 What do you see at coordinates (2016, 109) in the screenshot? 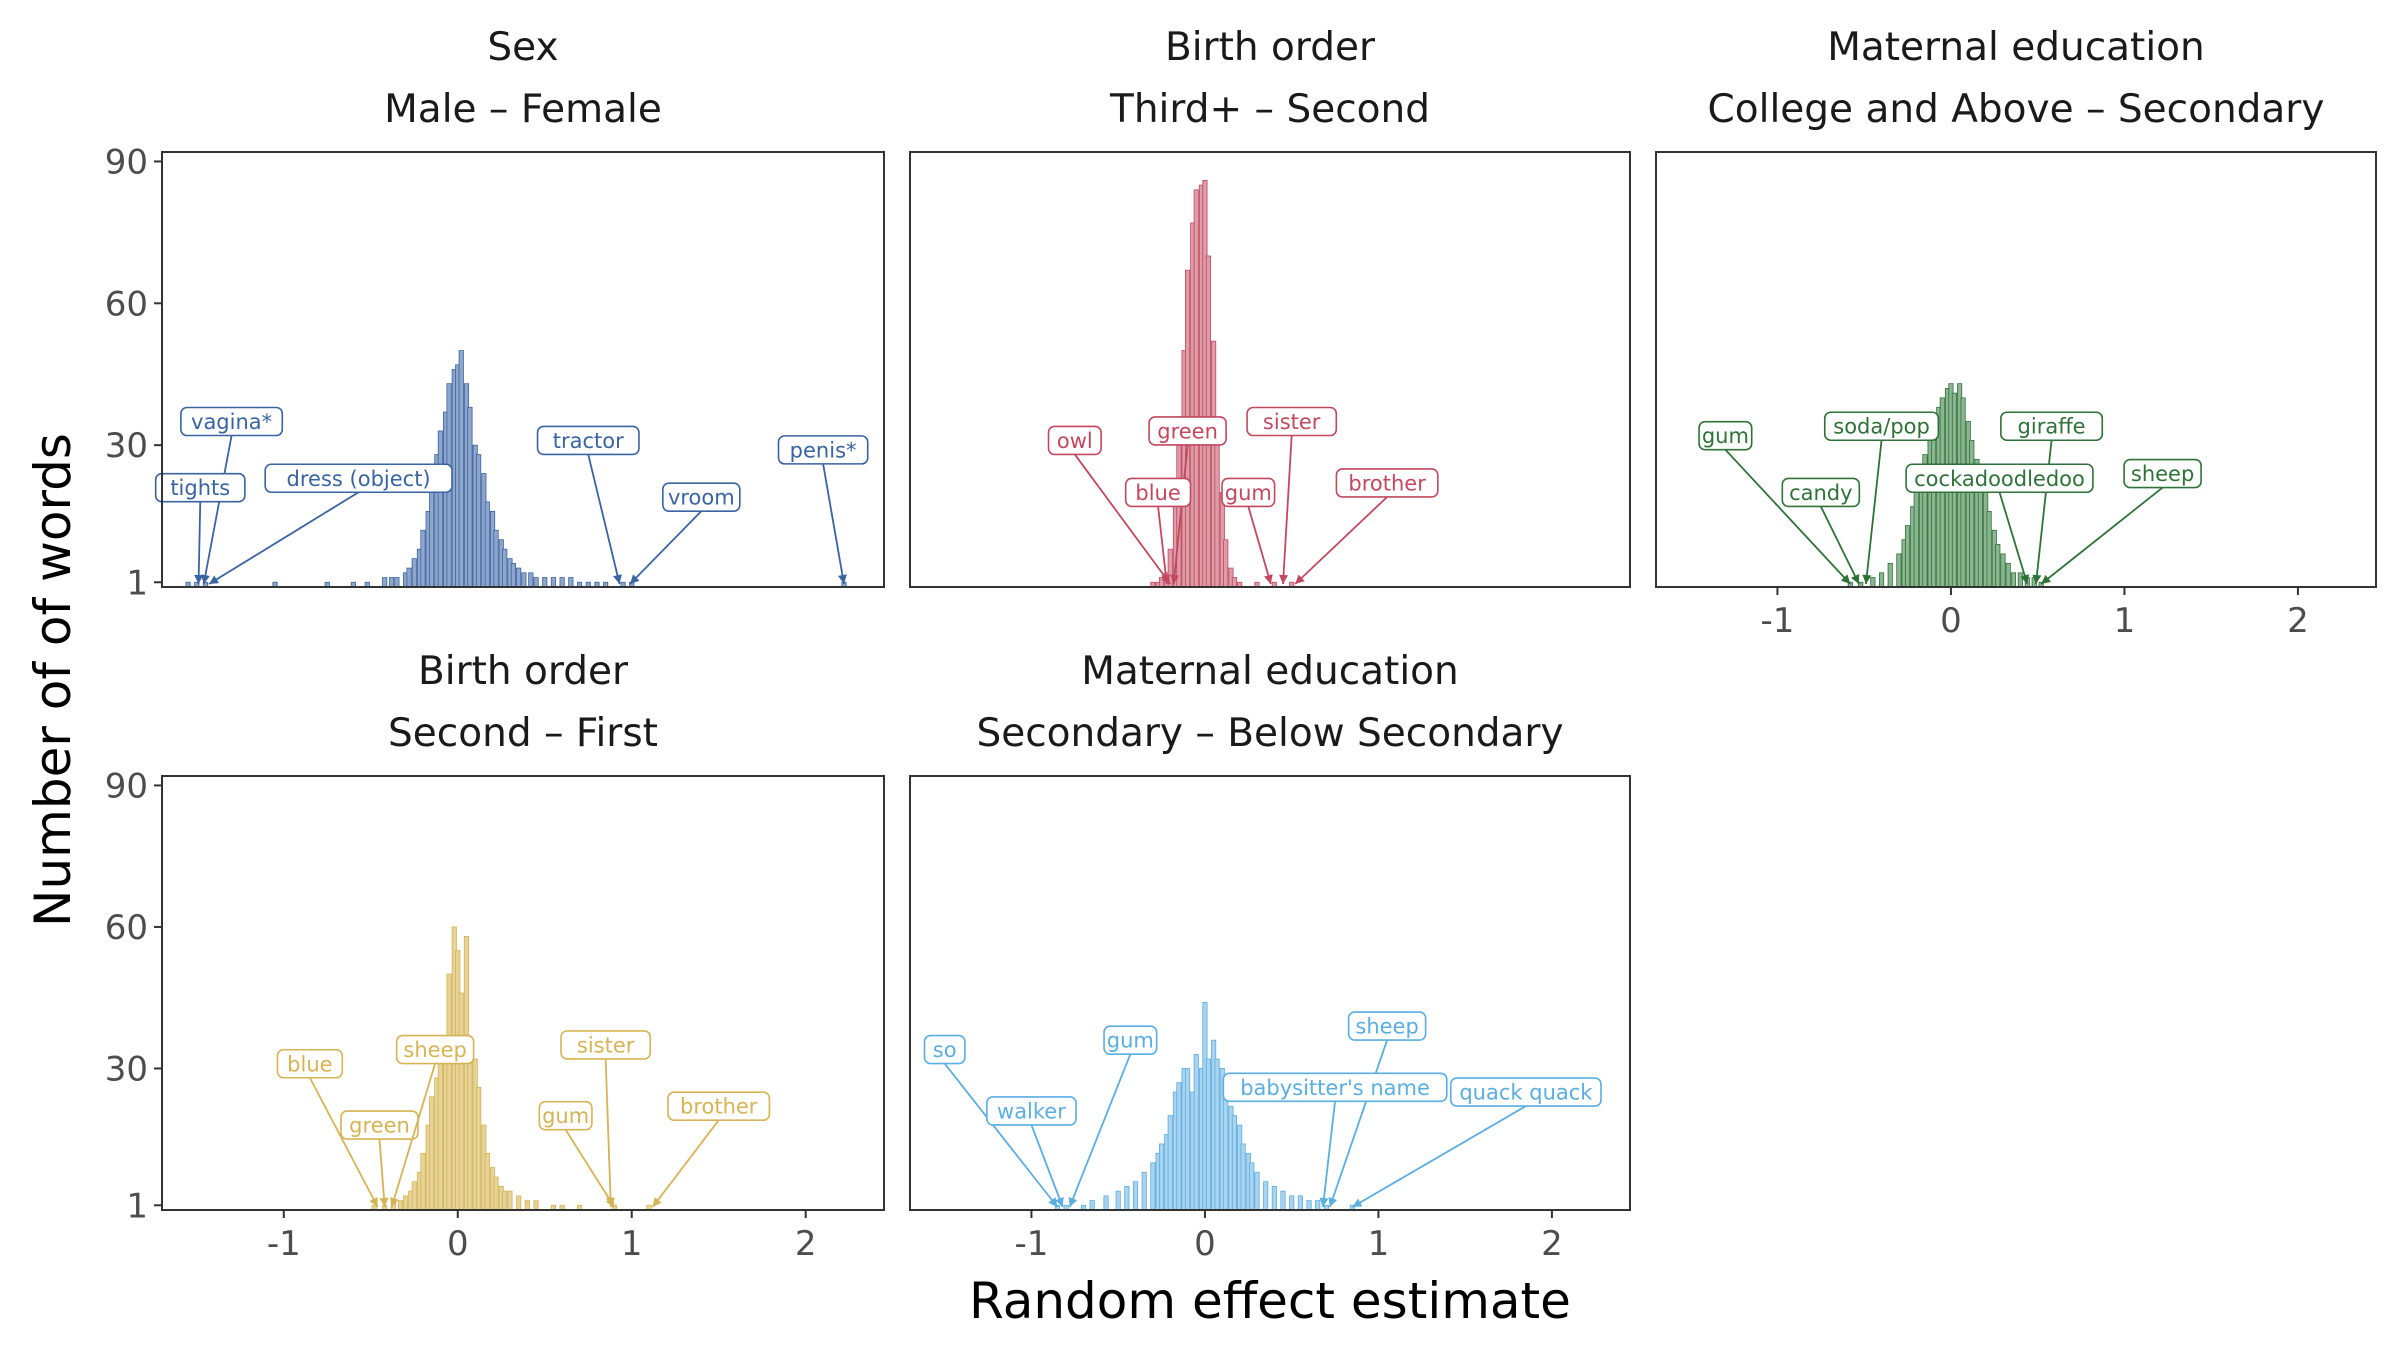
I see `panel-contrast-title: College and Above – Secondary` at bounding box center [2016, 109].